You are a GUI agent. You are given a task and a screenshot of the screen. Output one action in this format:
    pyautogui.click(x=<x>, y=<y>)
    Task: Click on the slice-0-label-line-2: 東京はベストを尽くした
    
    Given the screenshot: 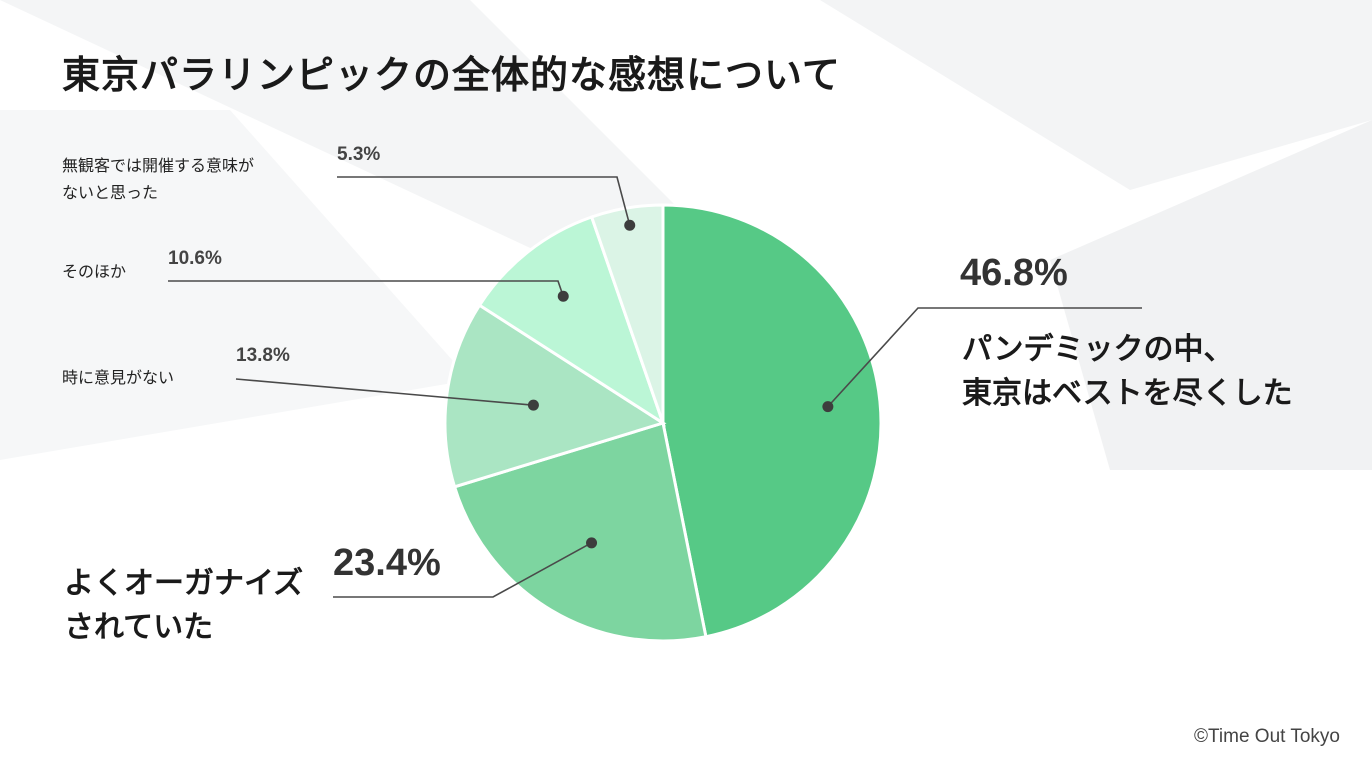 What is the action you would take?
    pyautogui.click(x=1127, y=393)
    